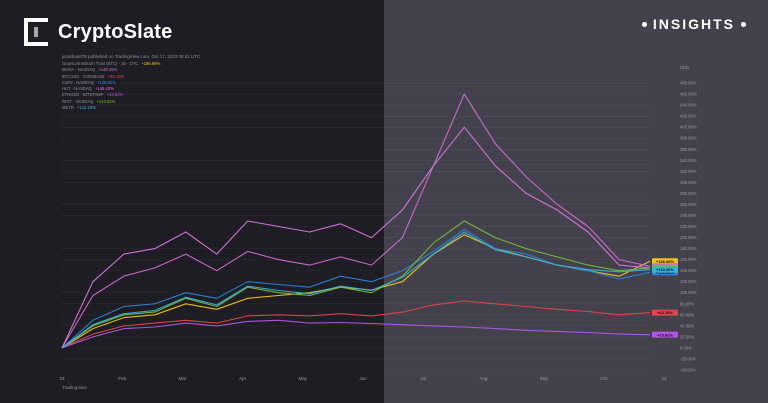 The height and width of the screenshot is (403, 768). What do you see at coordinates (687, 325) in the screenshot?
I see `y-tick-label: 40.00%` at bounding box center [687, 325].